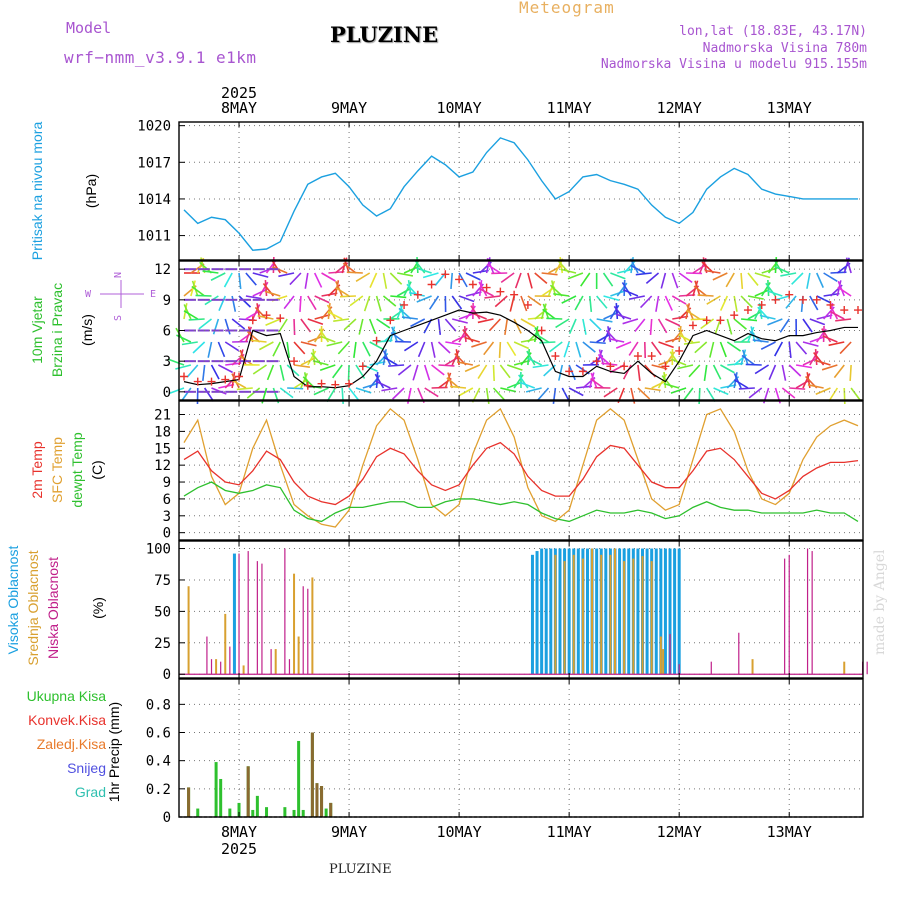 The image size is (900, 900). I want to click on precip-bar-frozen, so click(331, 809).